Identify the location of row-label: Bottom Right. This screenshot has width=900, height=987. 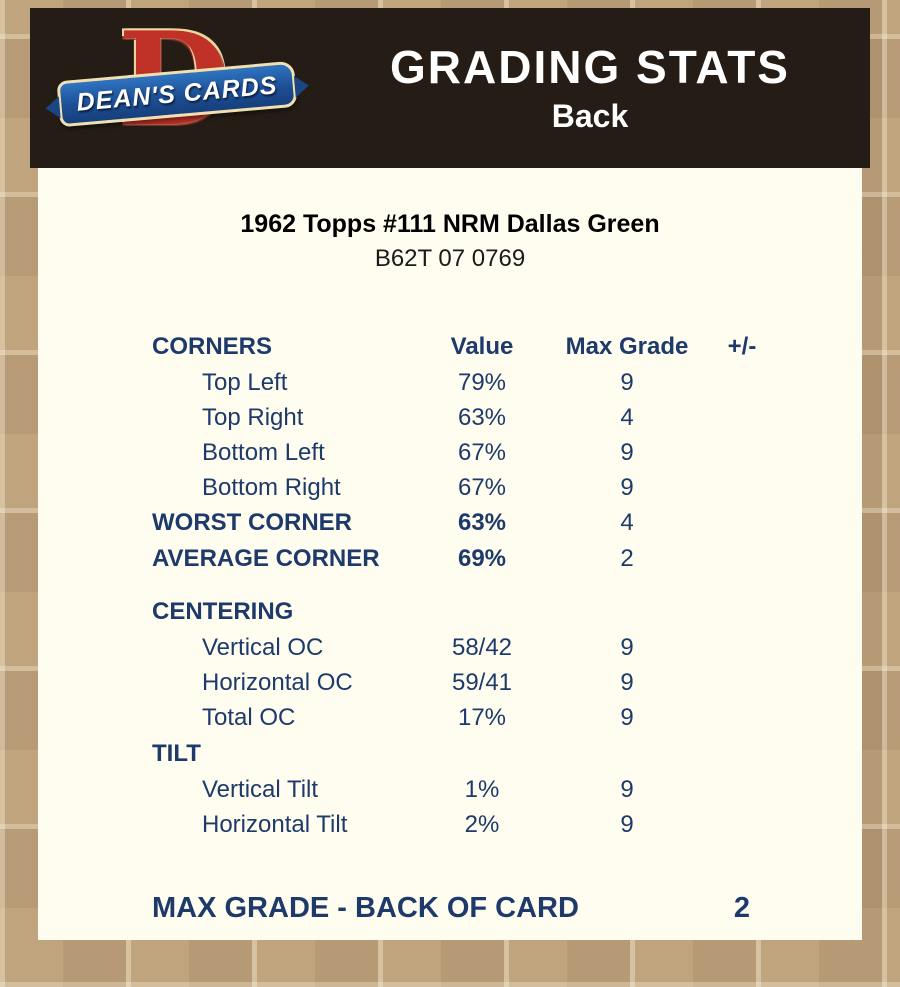
(271, 487).